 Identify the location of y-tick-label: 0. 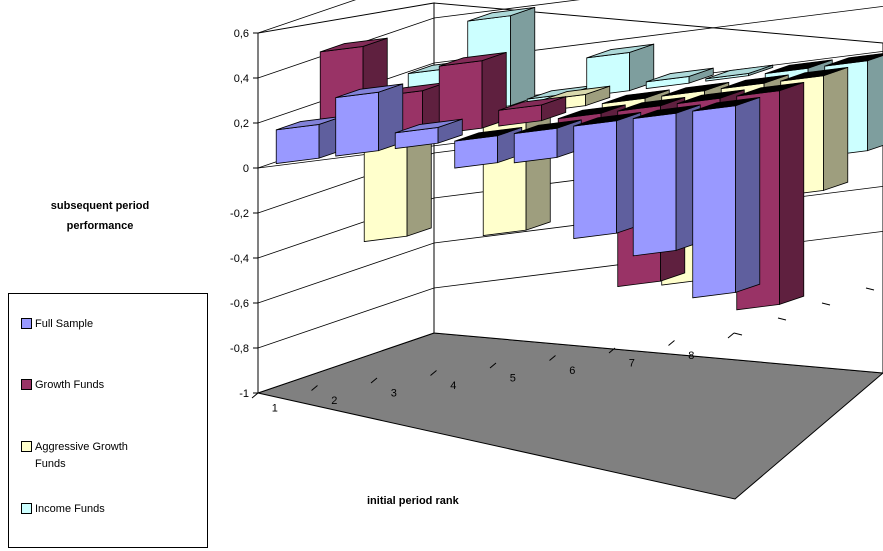
(246, 169).